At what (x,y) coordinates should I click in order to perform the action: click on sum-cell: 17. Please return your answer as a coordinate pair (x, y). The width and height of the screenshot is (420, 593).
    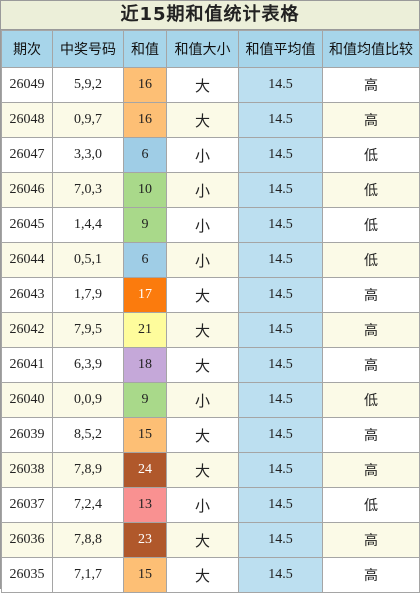
    Looking at the image, I should click on (145, 295).